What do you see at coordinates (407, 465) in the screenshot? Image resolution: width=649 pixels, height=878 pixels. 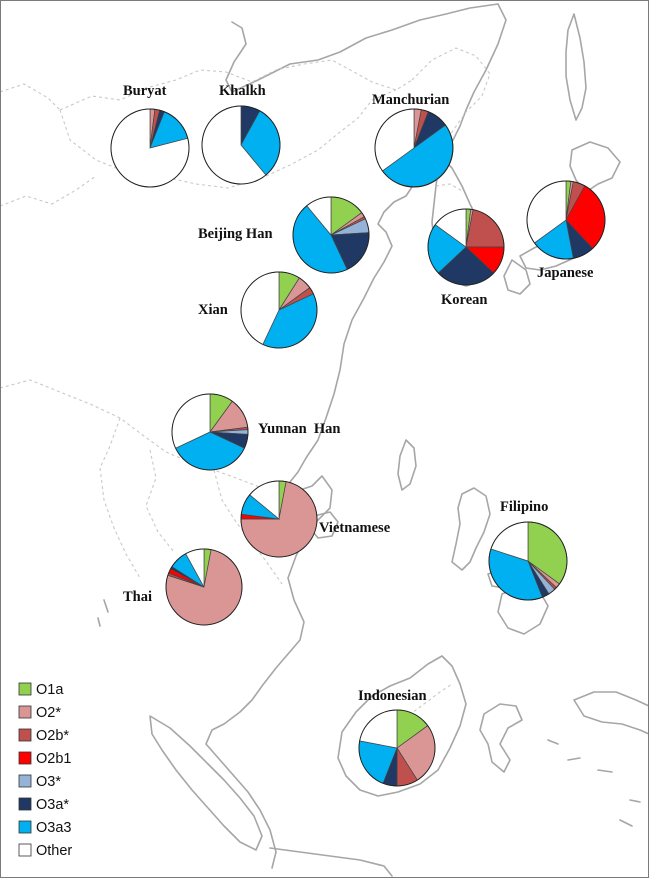 I see `taiwan-coast` at bounding box center [407, 465].